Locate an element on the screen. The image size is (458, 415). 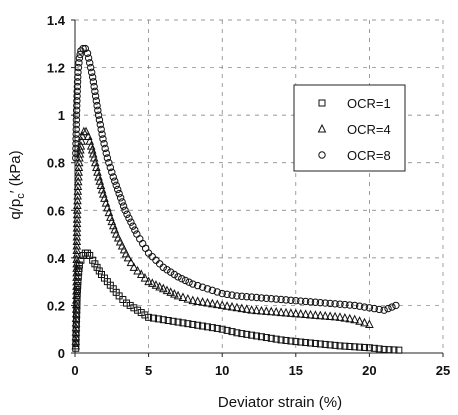
legend-label: OCR=1 is located at coordinates (369, 103).